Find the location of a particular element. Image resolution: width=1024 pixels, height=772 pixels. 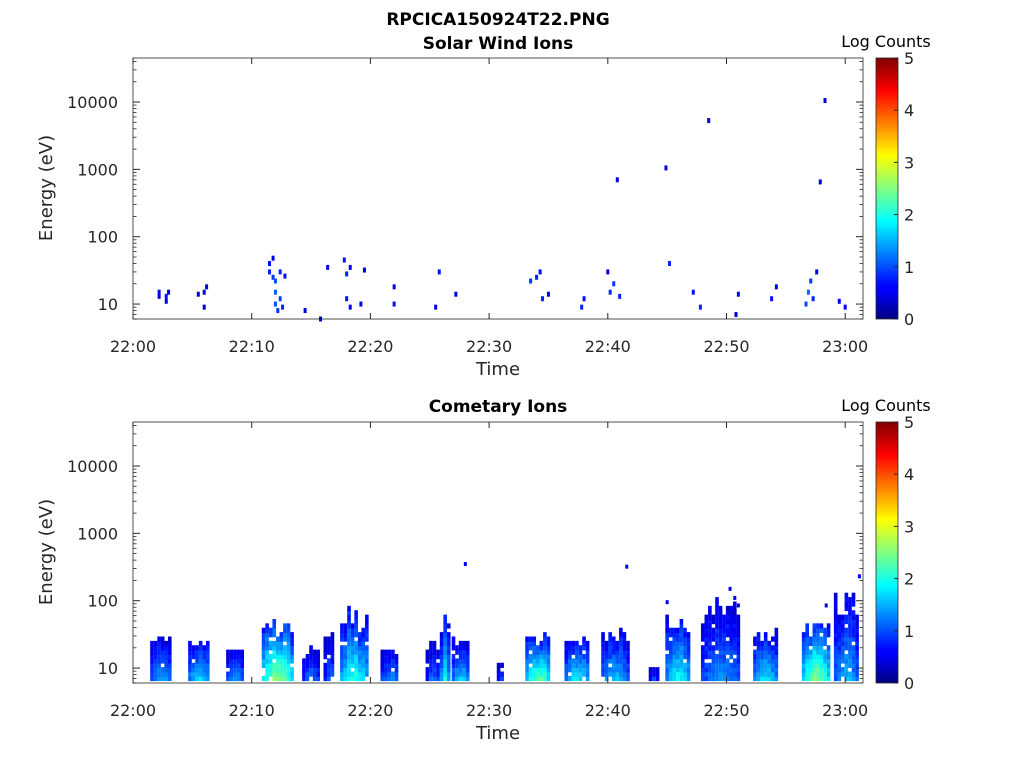

y-tick-label: 100 is located at coordinates (102, 237).